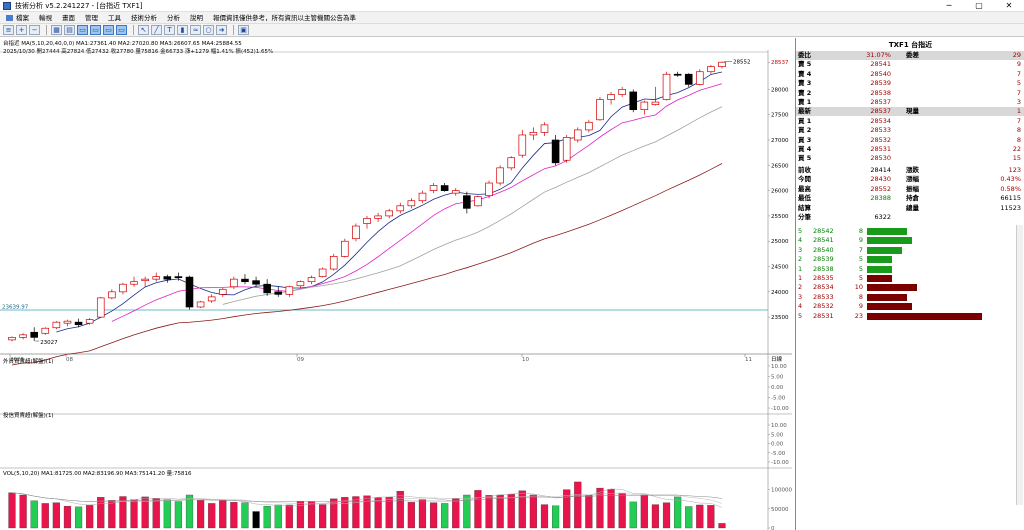 This screenshot has width=1024, height=530. Describe the element at coordinates (880, 130) in the screenshot. I see `quote-price: 28533` at that location.